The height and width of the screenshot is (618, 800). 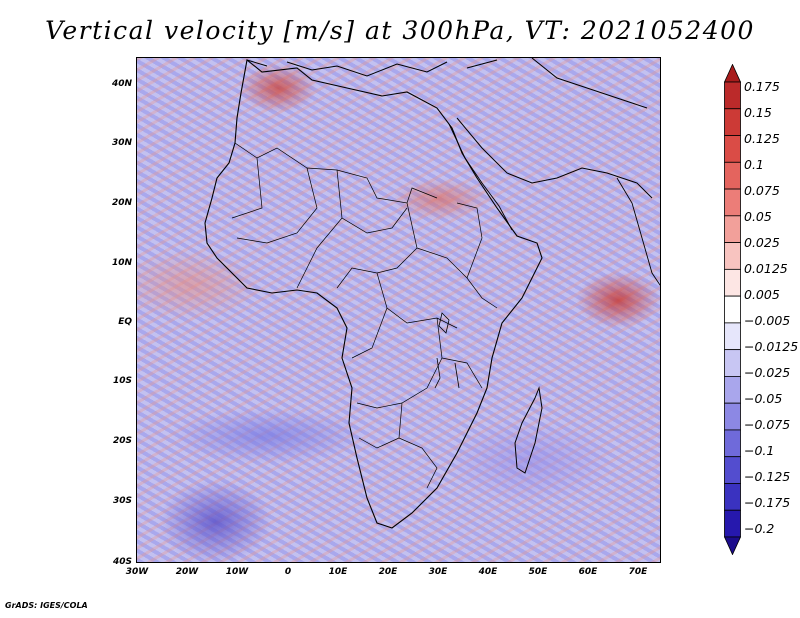 What do you see at coordinates (732, 545) in the screenshot?
I see `colorbar-bottom-arrow` at bounding box center [732, 545].